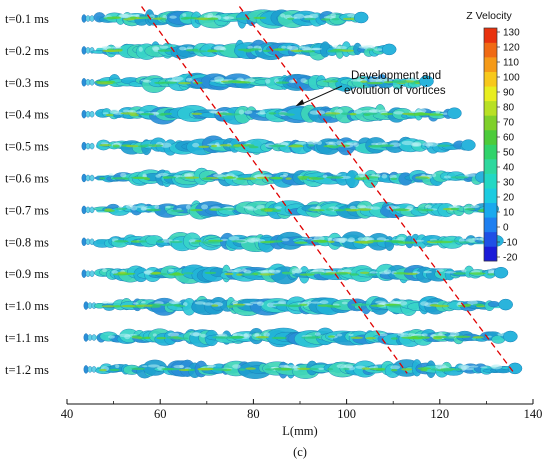 The image size is (550, 471). Describe the element at coordinates (509, 183) in the screenshot. I see `colorbar-tick-label: 30` at that location.